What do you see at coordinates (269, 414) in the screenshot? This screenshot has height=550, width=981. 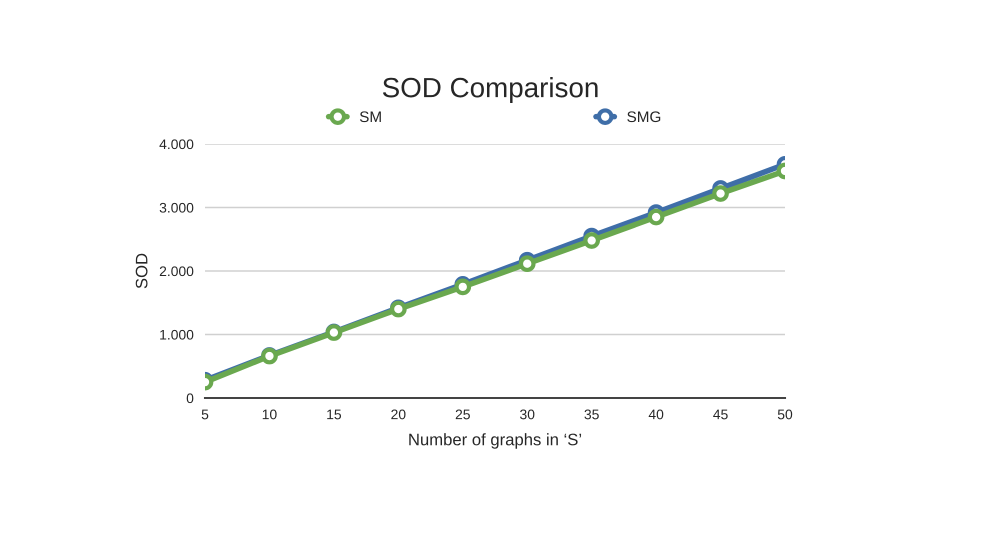 I see `x-tick-label: 10` at bounding box center [269, 414].